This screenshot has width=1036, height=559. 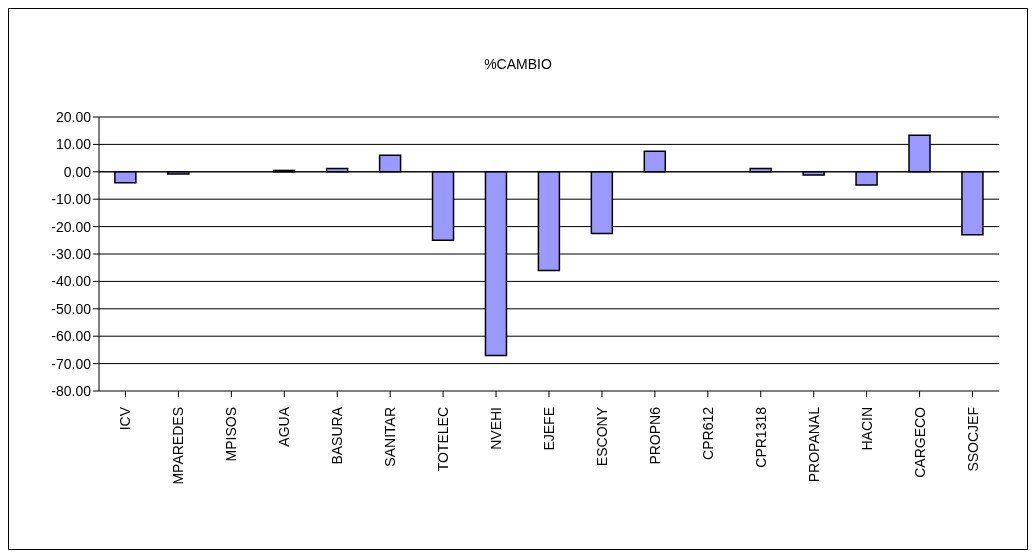 What do you see at coordinates (231, 434) in the screenshot?
I see `x-tick-label: MPISOS` at bounding box center [231, 434].